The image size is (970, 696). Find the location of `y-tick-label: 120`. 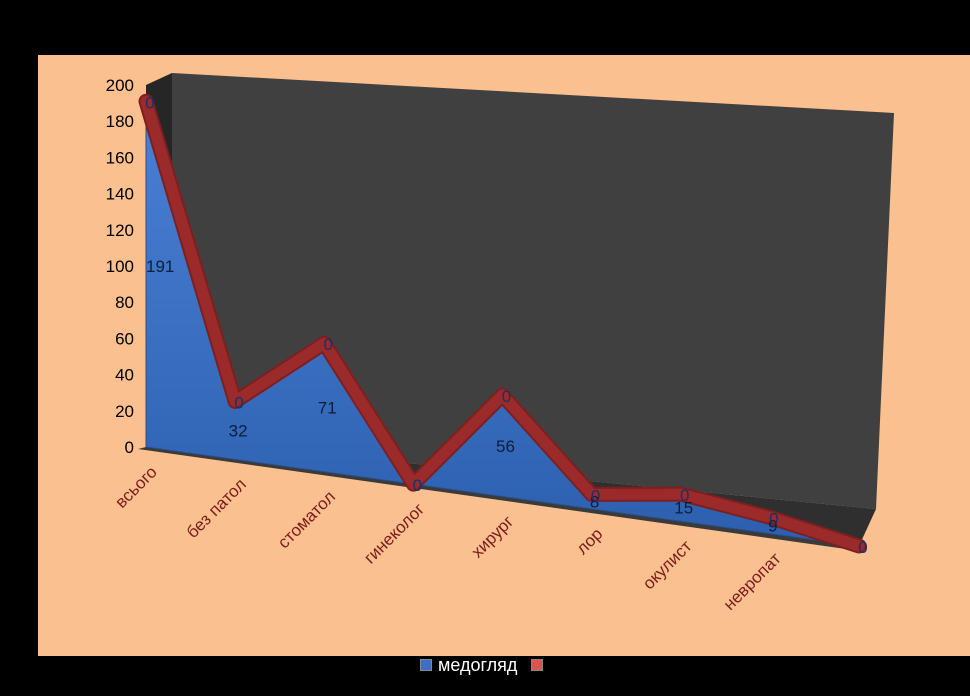

y-tick-label: 120 is located at coordinates (120, 230).